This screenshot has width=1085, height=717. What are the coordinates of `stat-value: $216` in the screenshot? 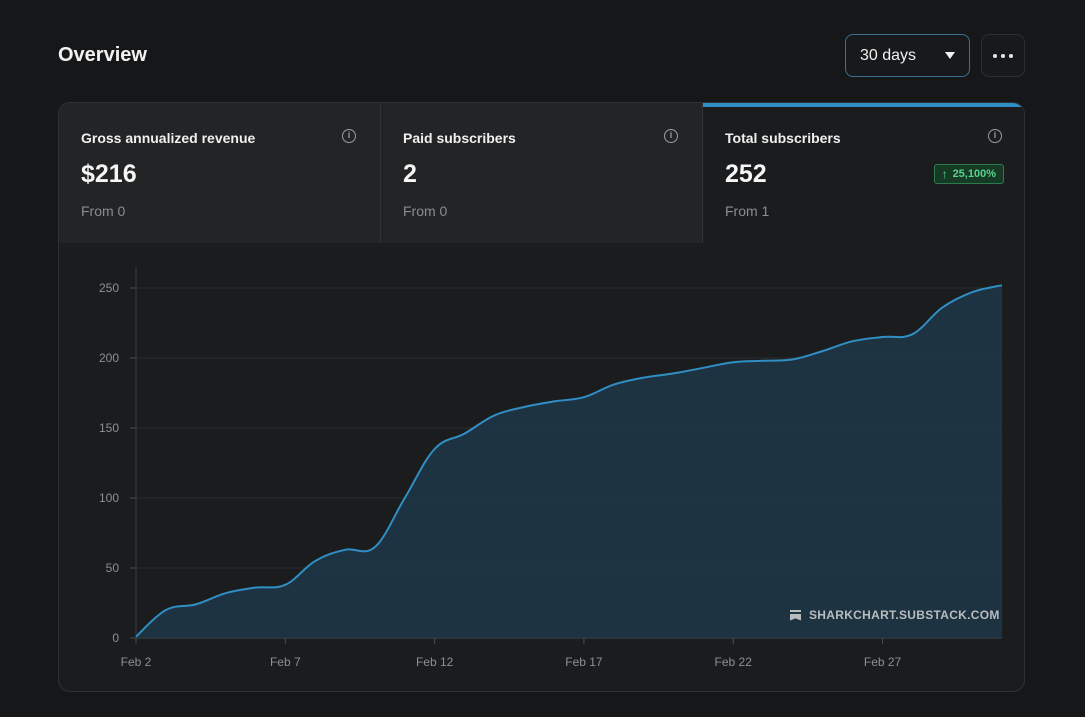 It's located at (109, 174).